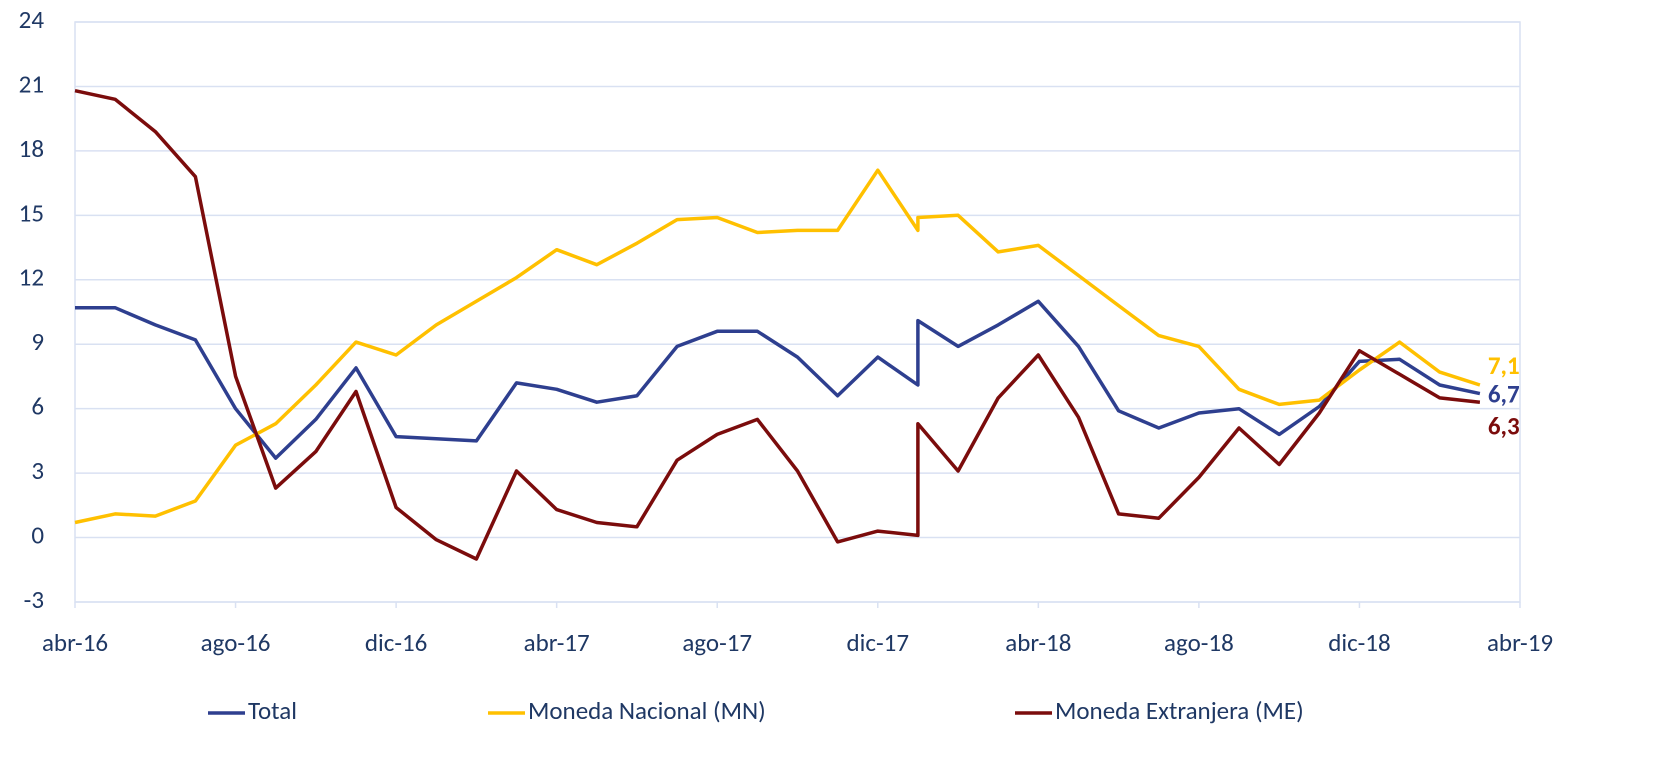 The width and height of the screenshot is (1673, 778). Describe the element at coordinates (1504, 365) in the screenshot. I see `data-label: 7,1` at that location.